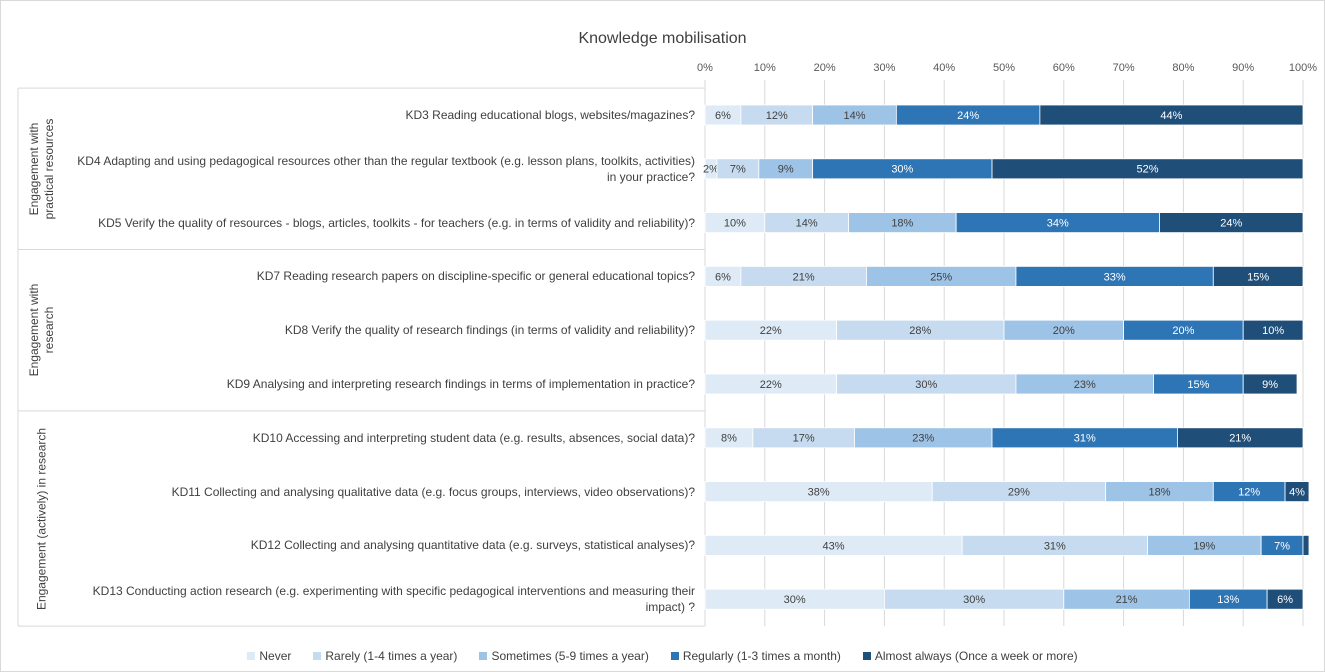  Describe the element at coordinates (1243, 68) in the screenshot. I see `x-tick-label: 90%` at that location.